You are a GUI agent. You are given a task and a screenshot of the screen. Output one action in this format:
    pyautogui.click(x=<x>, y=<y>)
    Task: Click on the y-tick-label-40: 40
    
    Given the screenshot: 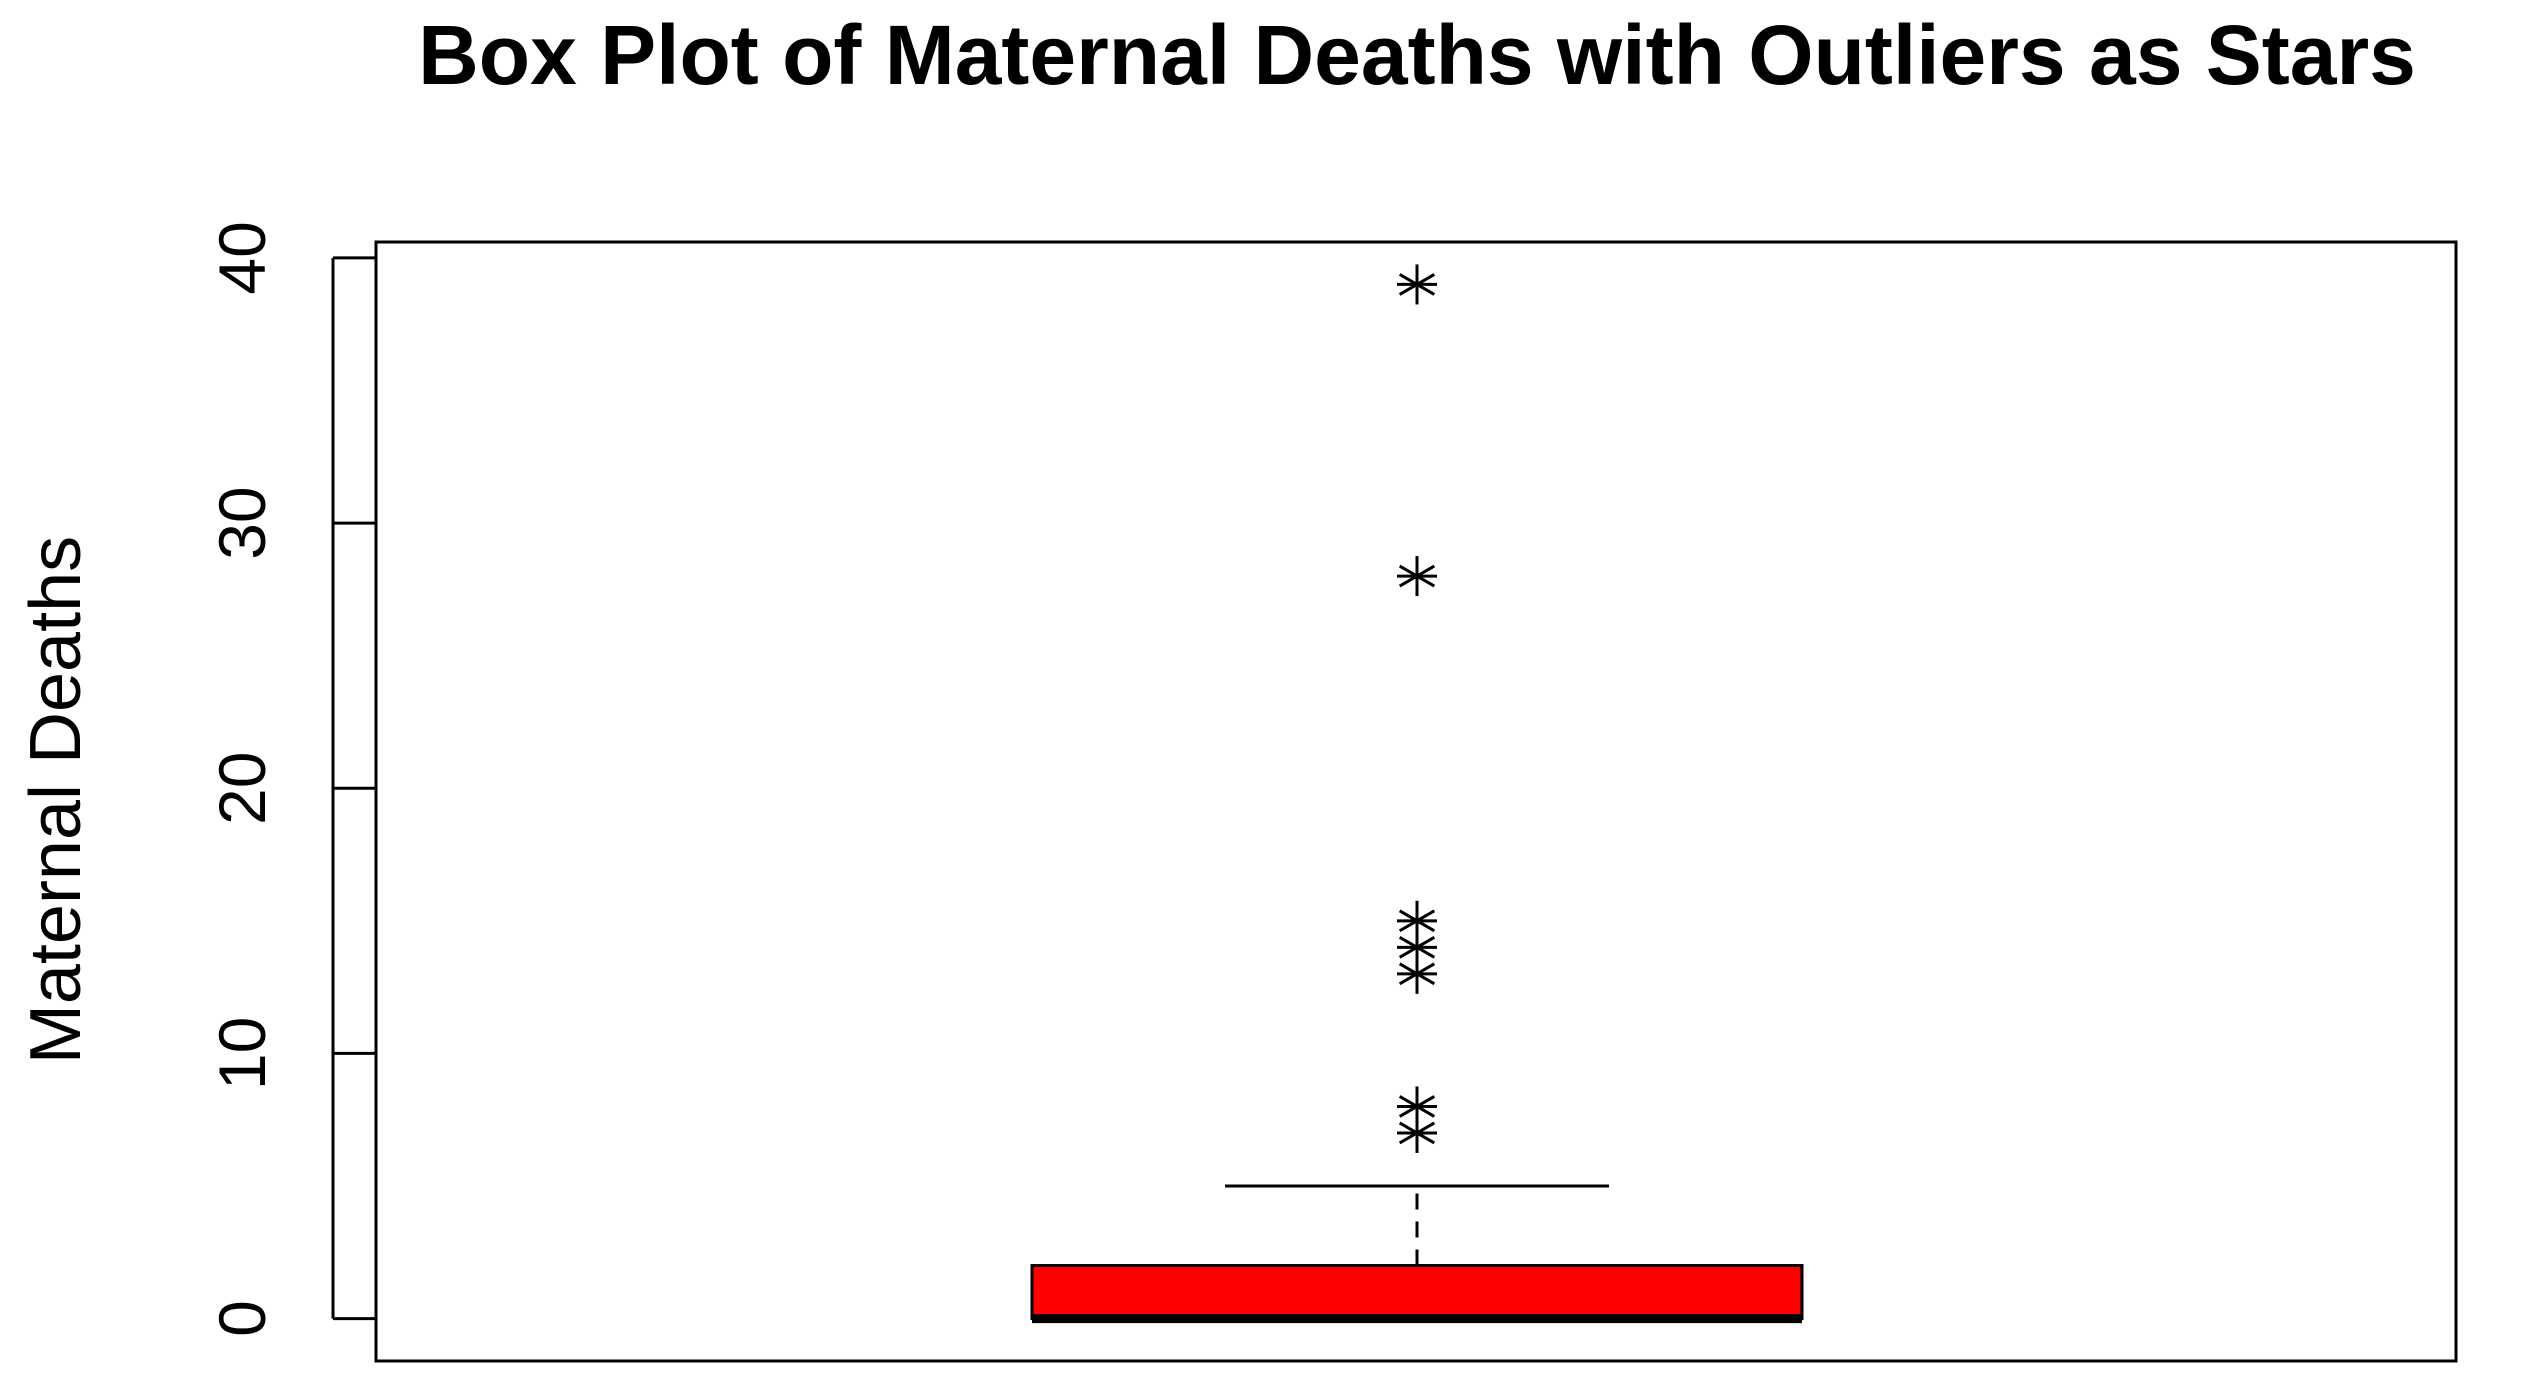 What is the action you would take?
    pyautogui.click(x=242, y=257)
    